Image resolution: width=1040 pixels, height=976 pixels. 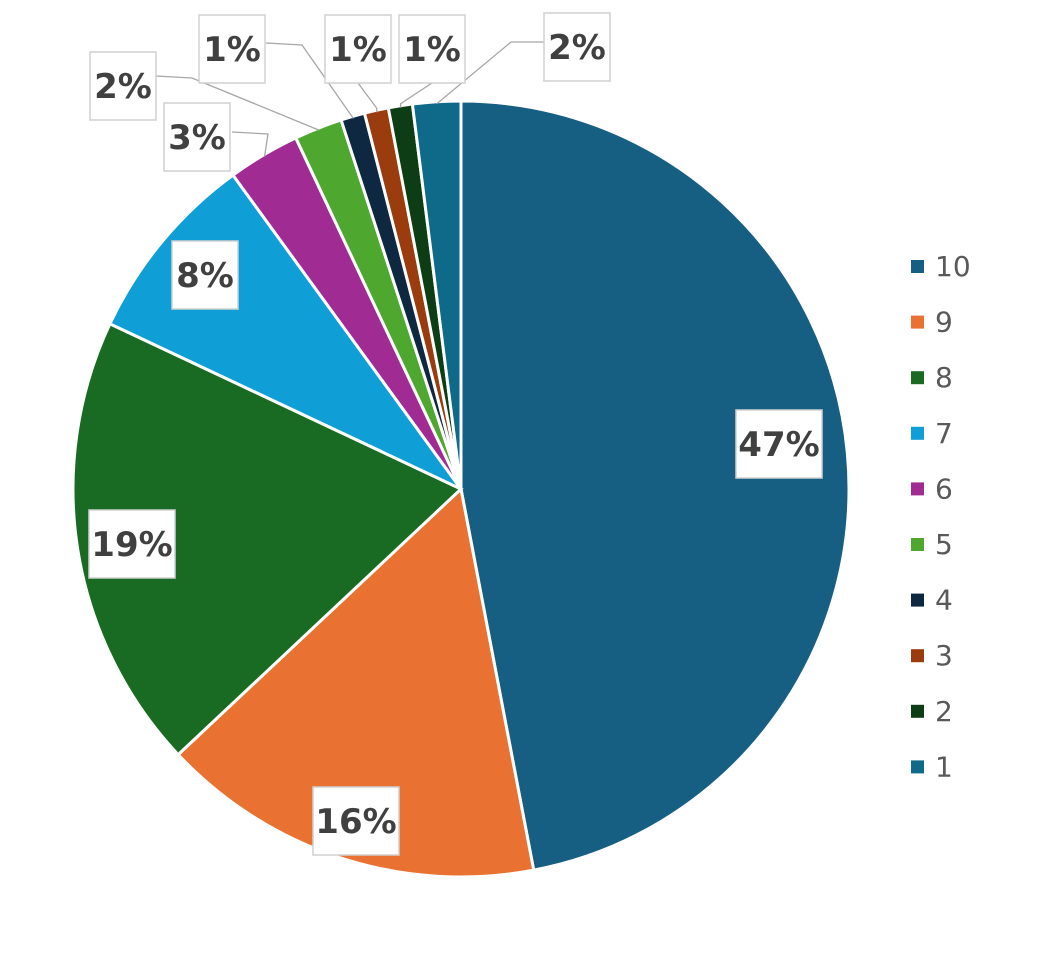 I want to click on data-label-8: 19%, so click(x=131, y=545).